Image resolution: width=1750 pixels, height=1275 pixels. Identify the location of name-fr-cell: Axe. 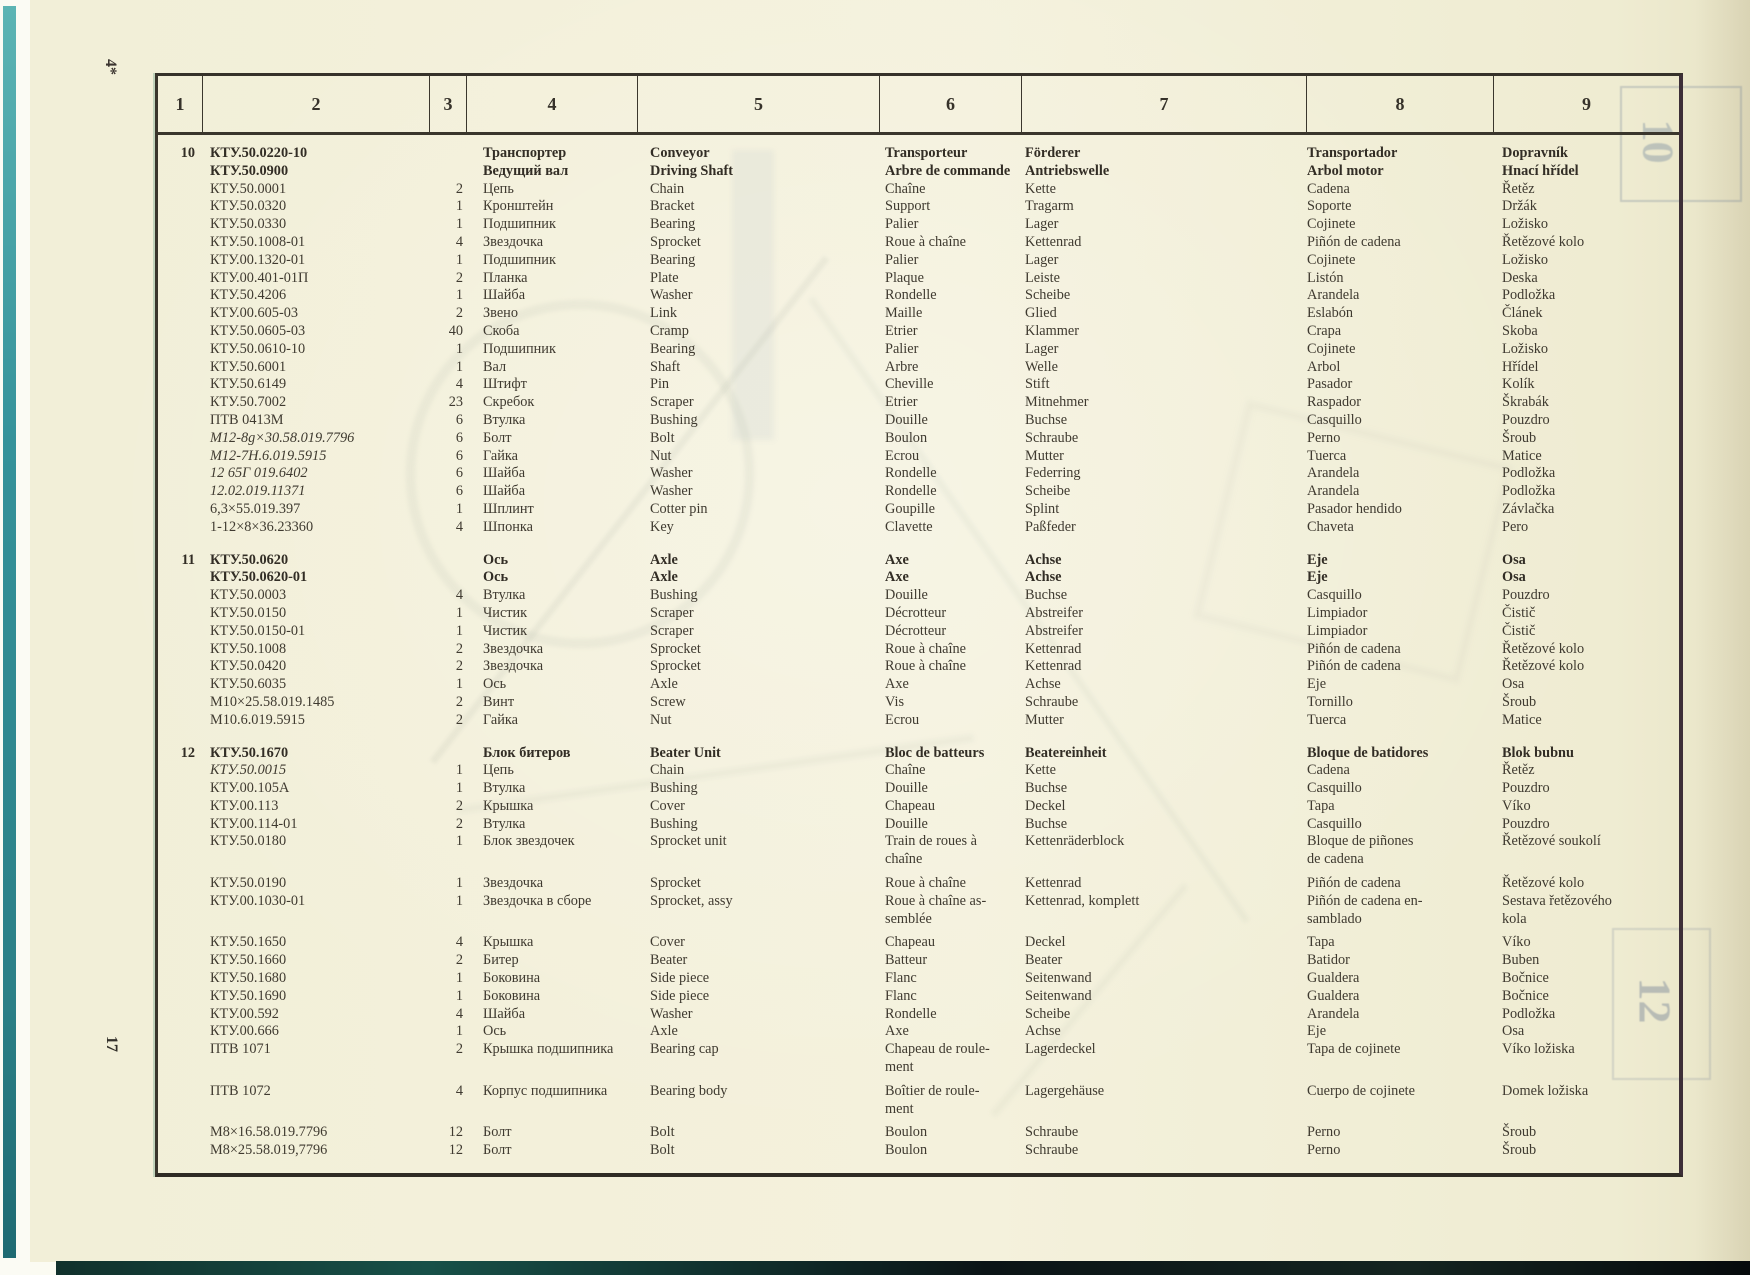
(897, 559).